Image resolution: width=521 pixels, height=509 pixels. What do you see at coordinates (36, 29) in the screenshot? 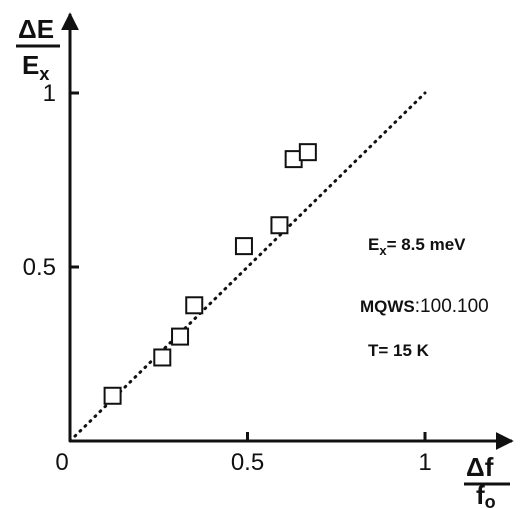
I see `y-label-numerator: ΔE` at bounding box center [36, 29].